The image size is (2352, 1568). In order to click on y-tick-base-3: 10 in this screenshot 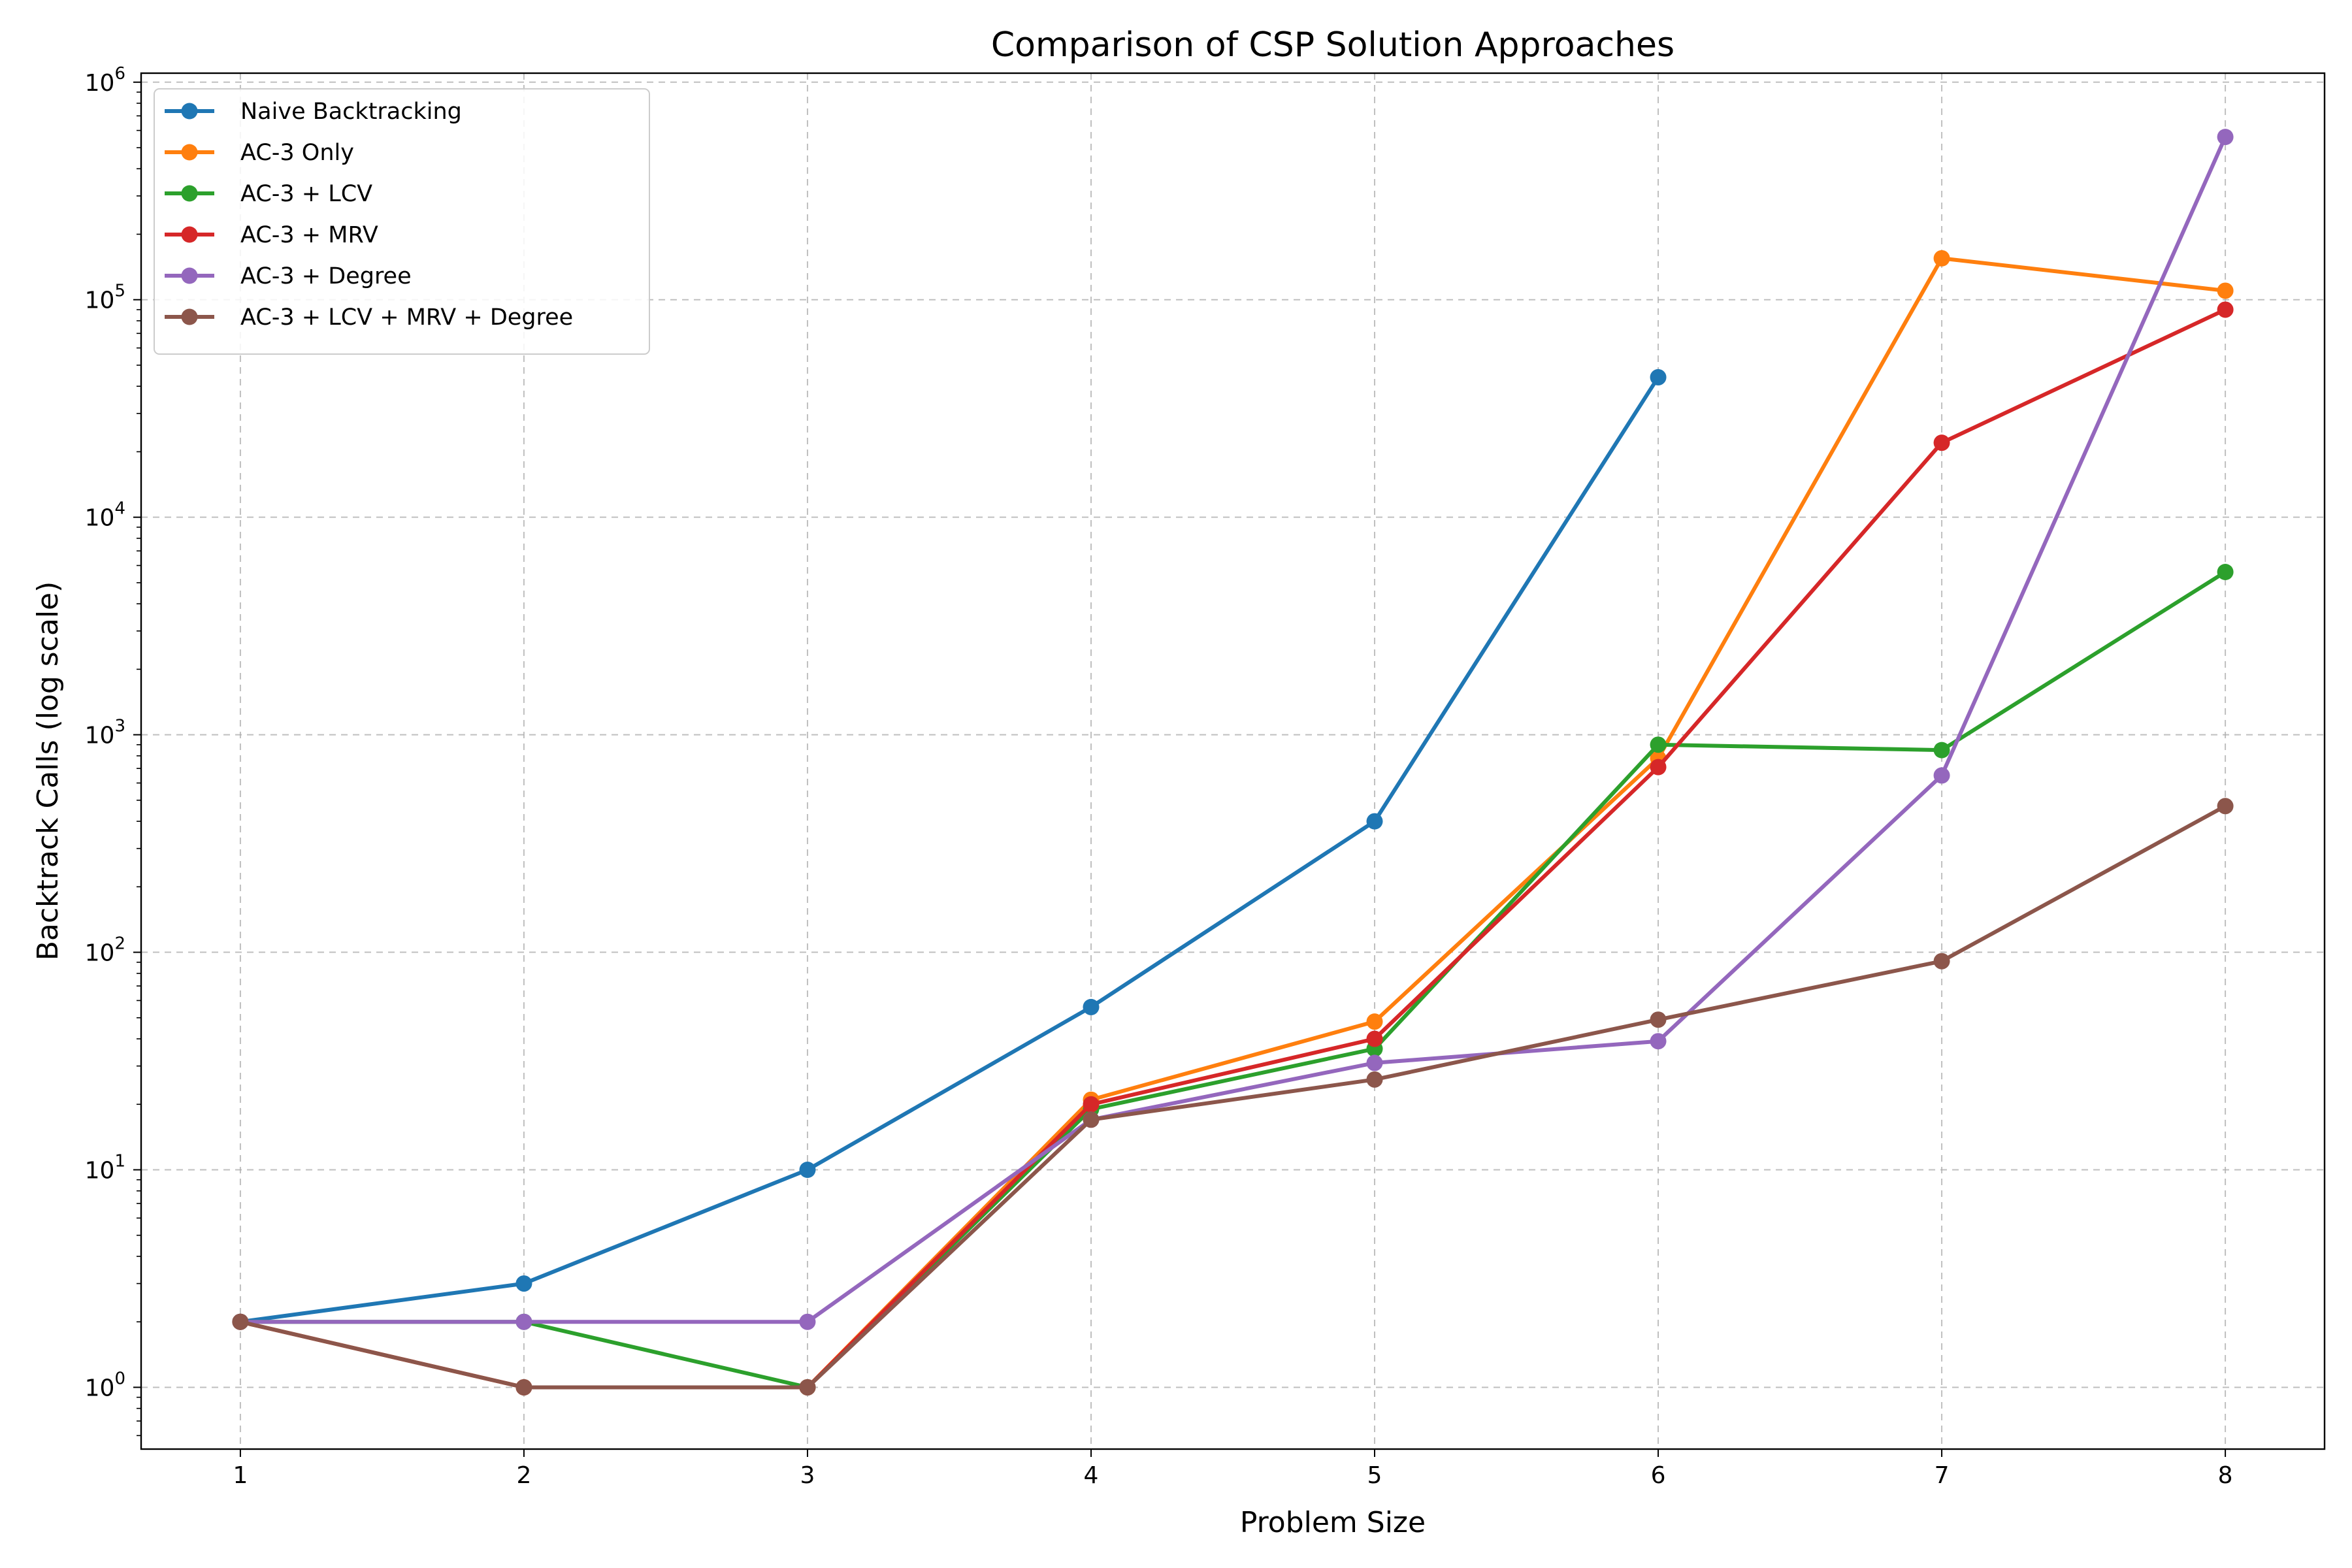, I will do `click(100, 736)`.